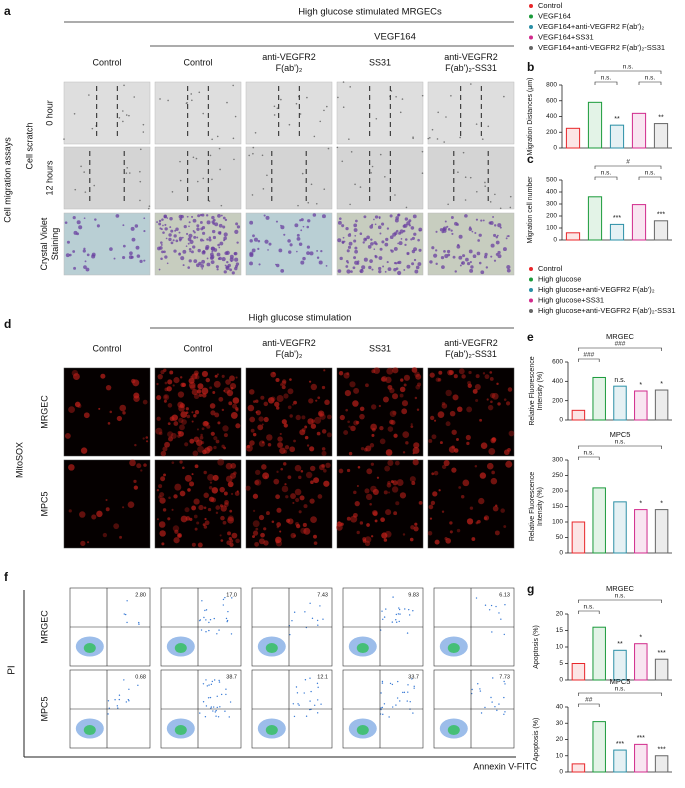  What do you see at coordinates (531, 279) in the screenshot?
I see `legend-marker` at bounding box center [531, 279].